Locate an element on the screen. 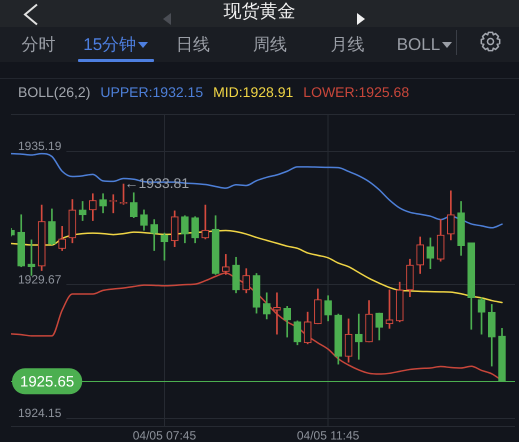 This screenshot has height=442, width=519. chart-title: 现货黄金 is located at coordinates (260, 11).